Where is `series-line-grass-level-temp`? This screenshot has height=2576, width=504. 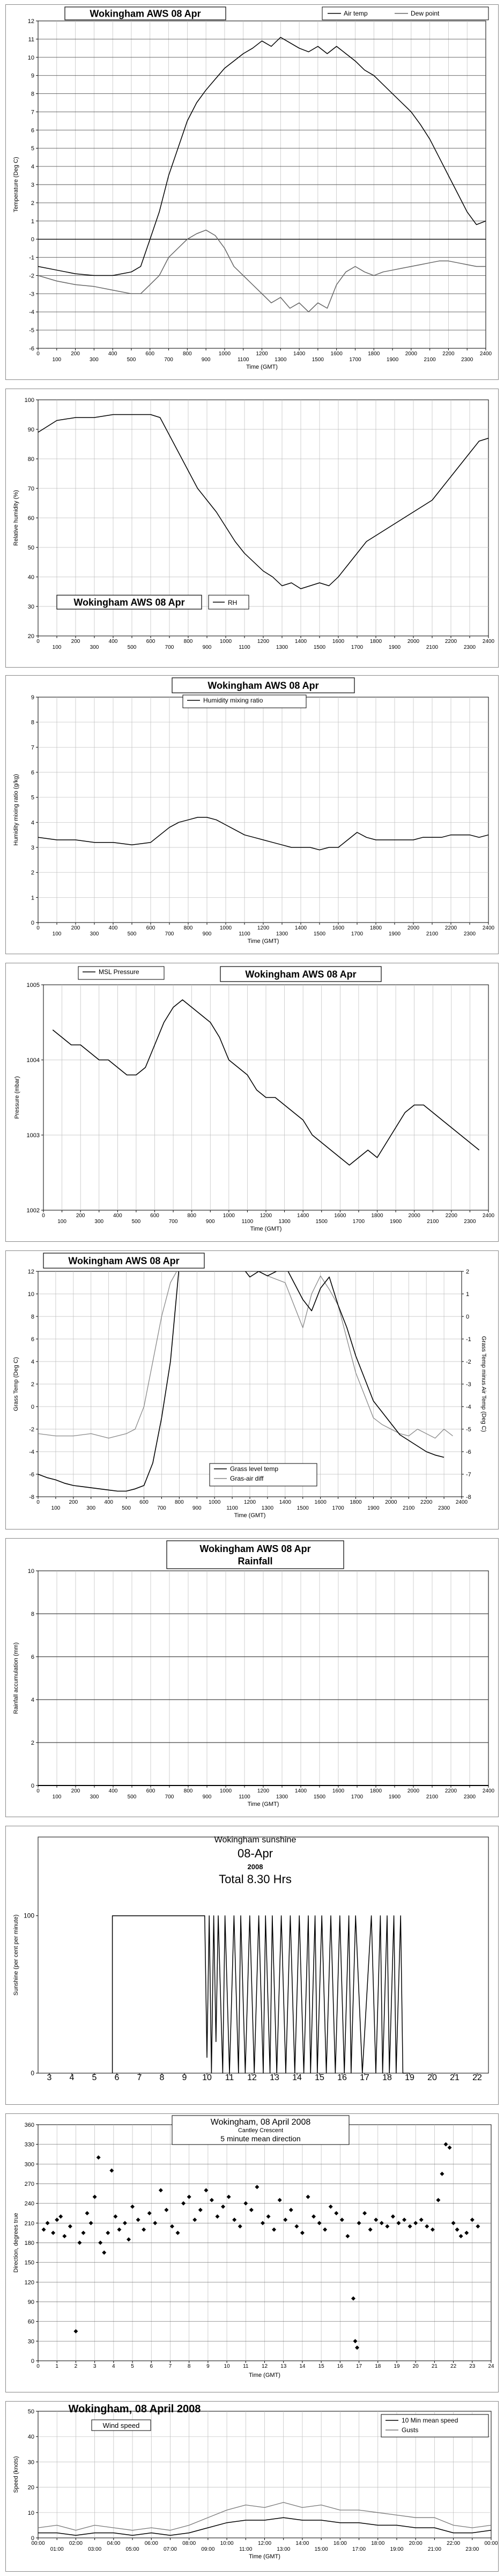 series-line-grass-level-temp is located at coordinates (241, 1381).